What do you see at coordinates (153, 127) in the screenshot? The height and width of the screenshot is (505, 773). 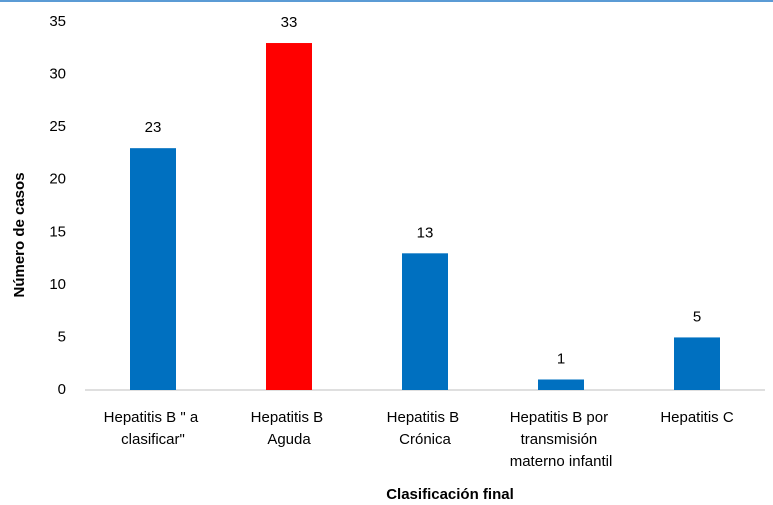 I see `data-label: 23` at bounding box center [153, 127].